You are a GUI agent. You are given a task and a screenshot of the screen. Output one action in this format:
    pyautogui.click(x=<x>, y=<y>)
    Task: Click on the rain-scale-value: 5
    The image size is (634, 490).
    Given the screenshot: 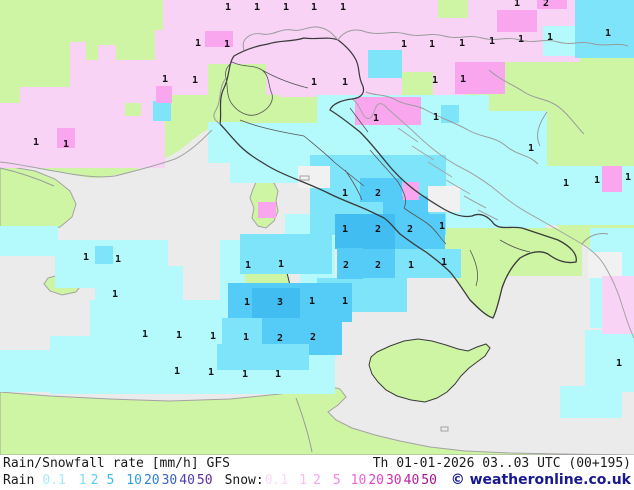 What is the action you would take?
    pyautogui.click(x=110, y=480)
    